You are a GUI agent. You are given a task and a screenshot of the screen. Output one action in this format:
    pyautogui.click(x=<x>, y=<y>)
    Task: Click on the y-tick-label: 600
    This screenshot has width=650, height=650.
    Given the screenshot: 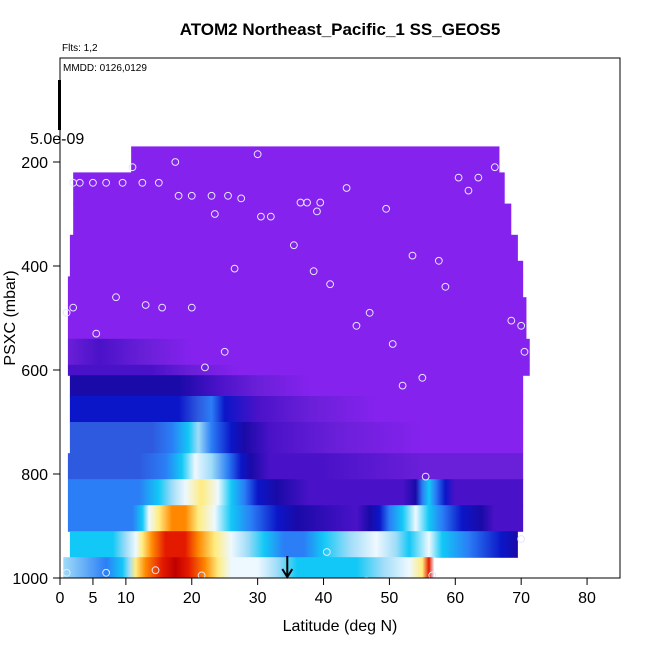 What is the action you would take?
    pyautogui.click(x=34, y=371)
    